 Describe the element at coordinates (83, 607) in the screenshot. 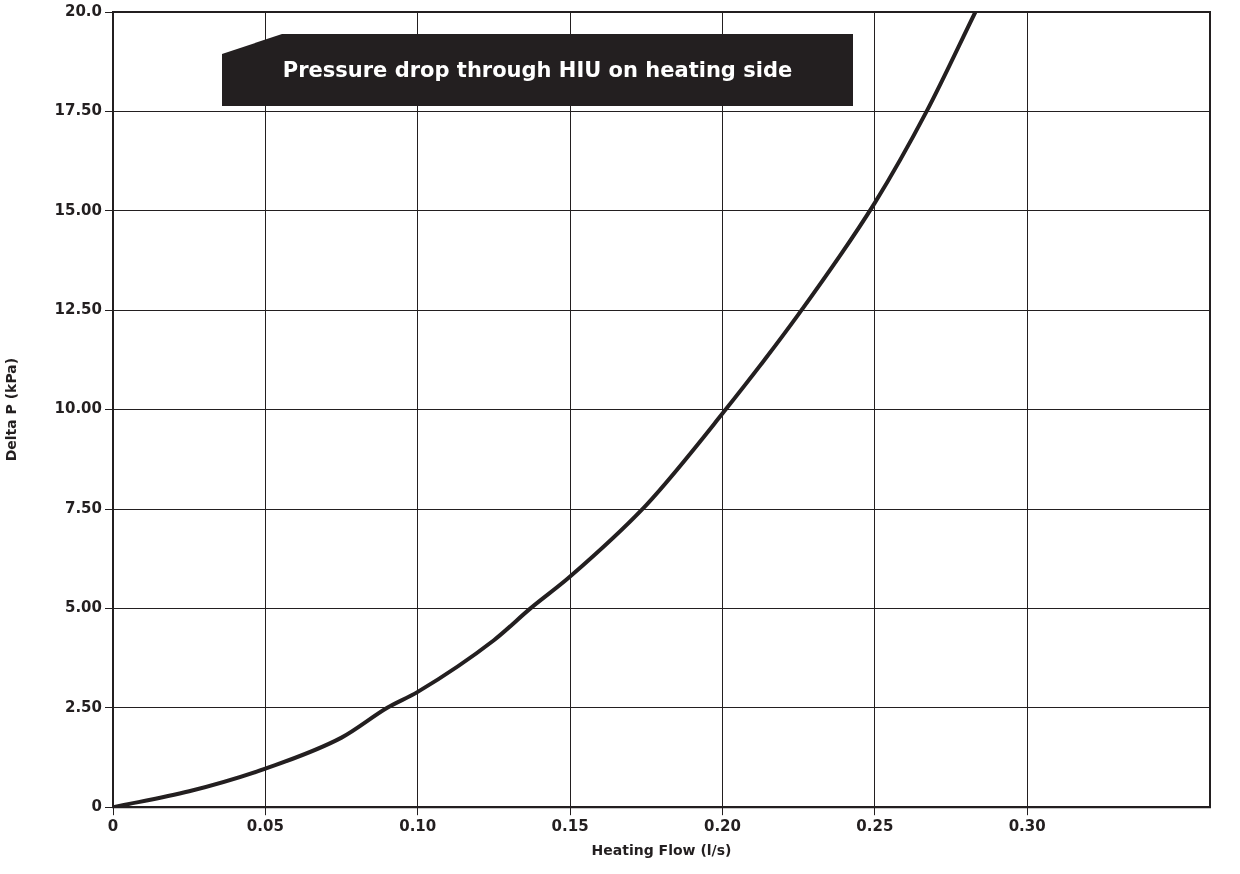

I see `y-tick-label: 5.00` at that location.